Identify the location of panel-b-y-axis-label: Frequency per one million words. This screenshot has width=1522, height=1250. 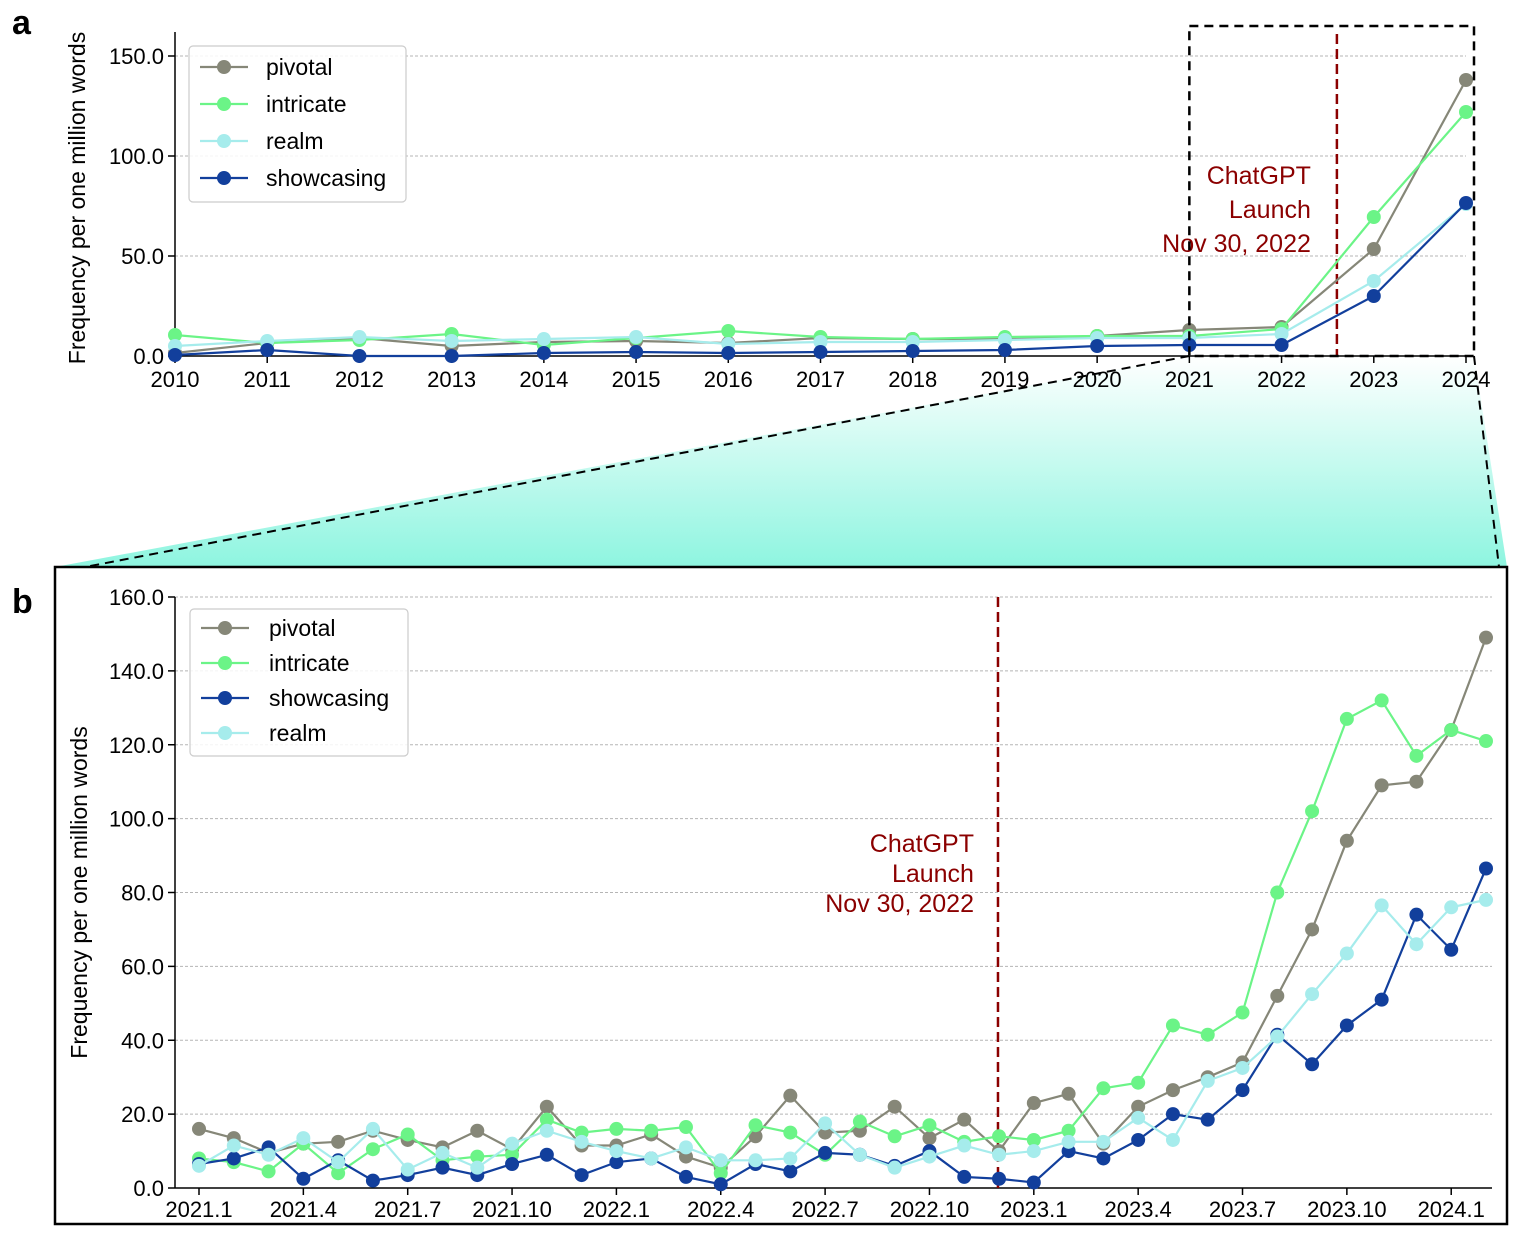
(79, 892).